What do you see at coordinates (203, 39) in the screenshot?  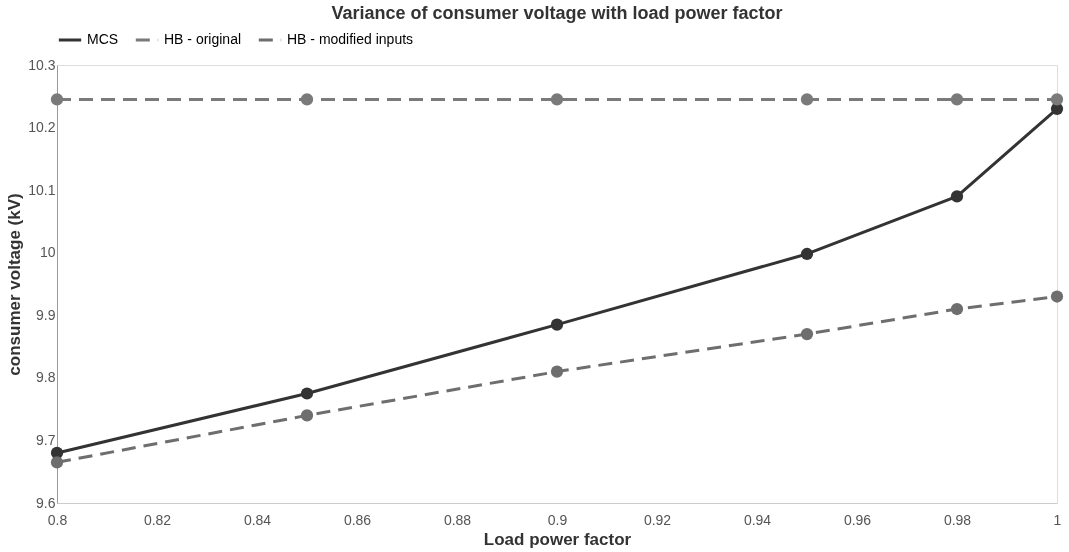 I see `legend-label: HB - original` at bounding box center [203, 39].